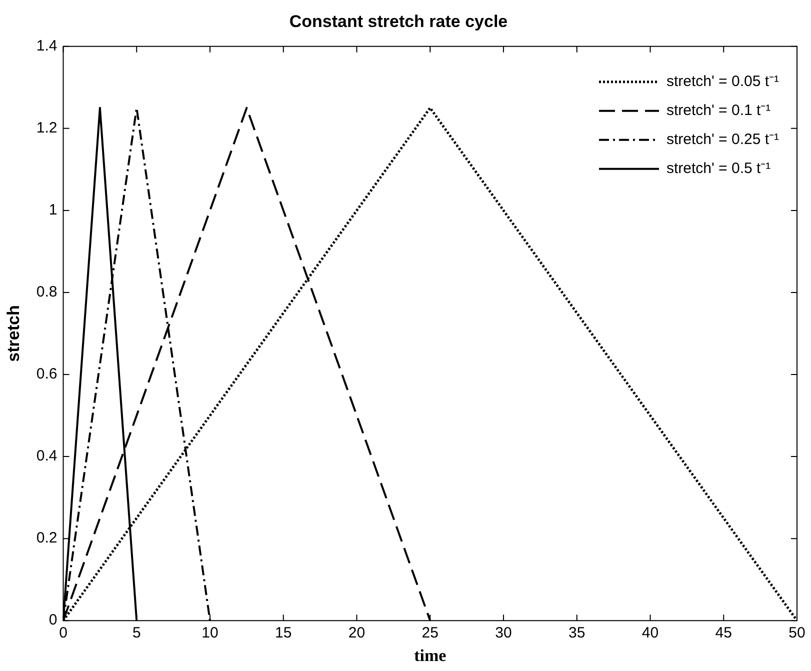 The height and width of the screenshot is (671, 811). I want to click on x-tick-label: 25, so click(430, 633).